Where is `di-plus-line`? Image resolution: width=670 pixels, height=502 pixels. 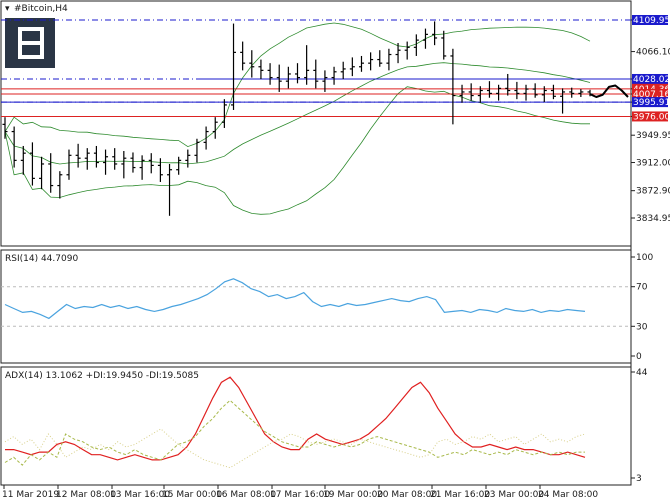
di-plus-line is located at coordinates (294, 432).